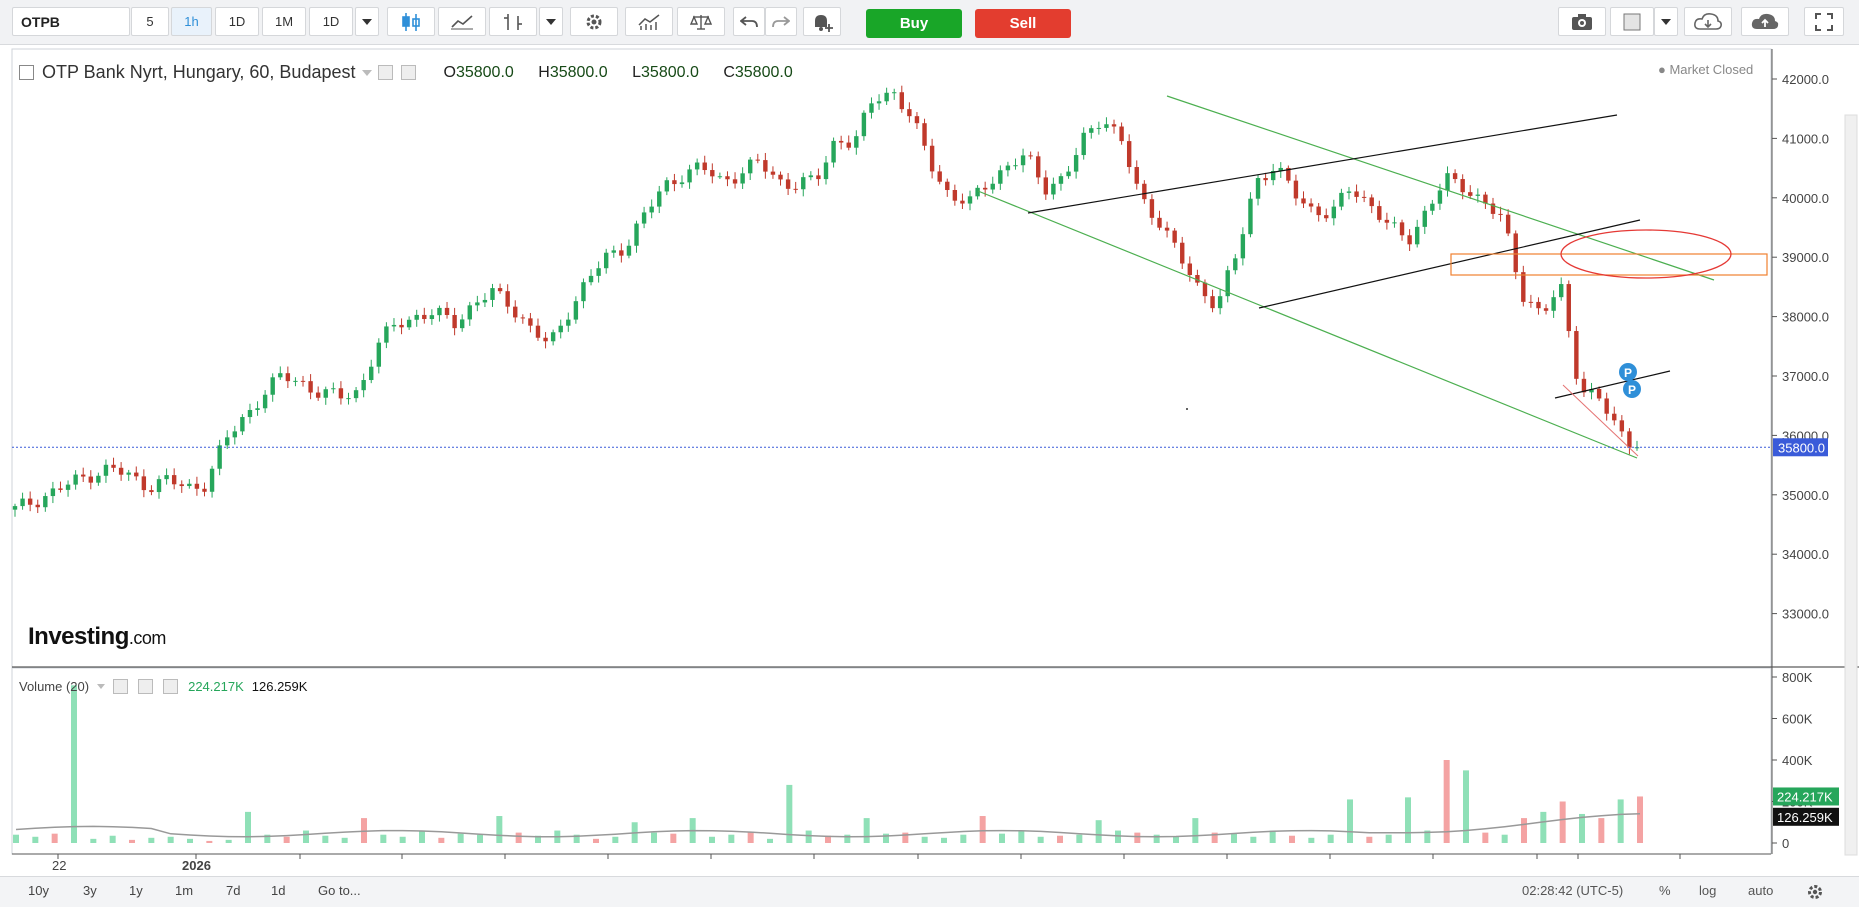 The height and width of the screenshot is (907, 1859). Describe the element at coordinates (513, 21) in the screenshot. I see `indicator-bars-icon` at that location.